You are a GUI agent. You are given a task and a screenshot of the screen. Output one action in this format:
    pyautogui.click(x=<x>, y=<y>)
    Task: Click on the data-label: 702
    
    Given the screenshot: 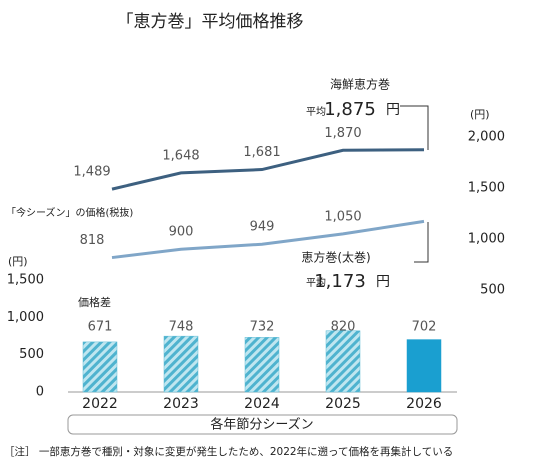 What is the action you would take?
    pyautogui.click(x=424, y=327)
    